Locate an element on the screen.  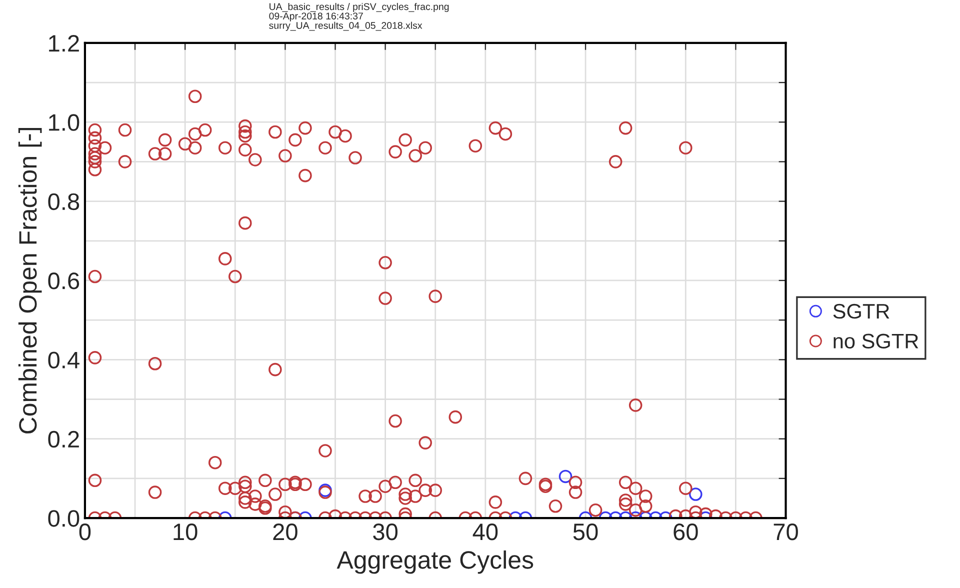
x-tick-label: 60 is located at coordinates (686, 532).